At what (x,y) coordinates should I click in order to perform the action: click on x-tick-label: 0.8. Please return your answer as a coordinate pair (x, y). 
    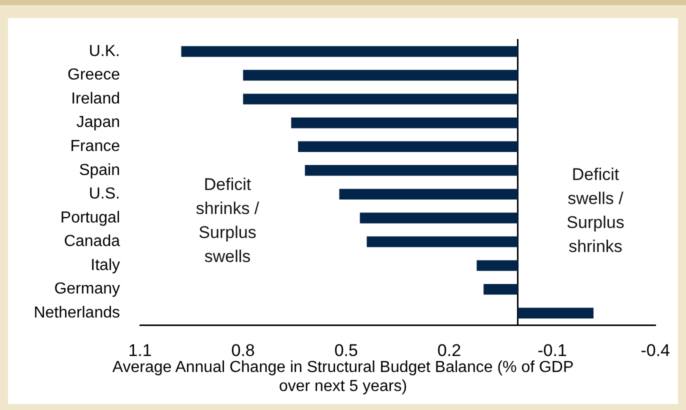
    Looking at the image, I should click on (243, 350).